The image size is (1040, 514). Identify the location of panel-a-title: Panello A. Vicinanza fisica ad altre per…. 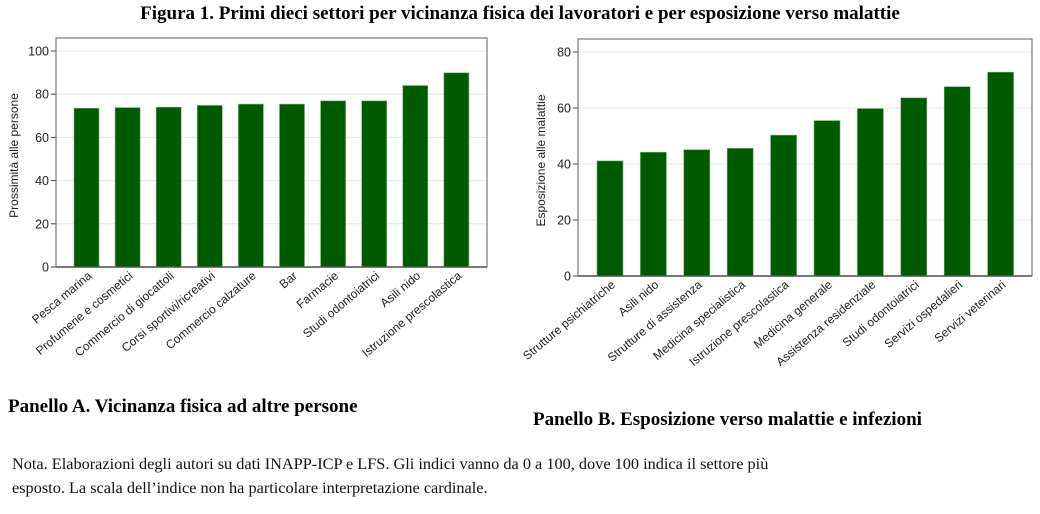
(183, 406).